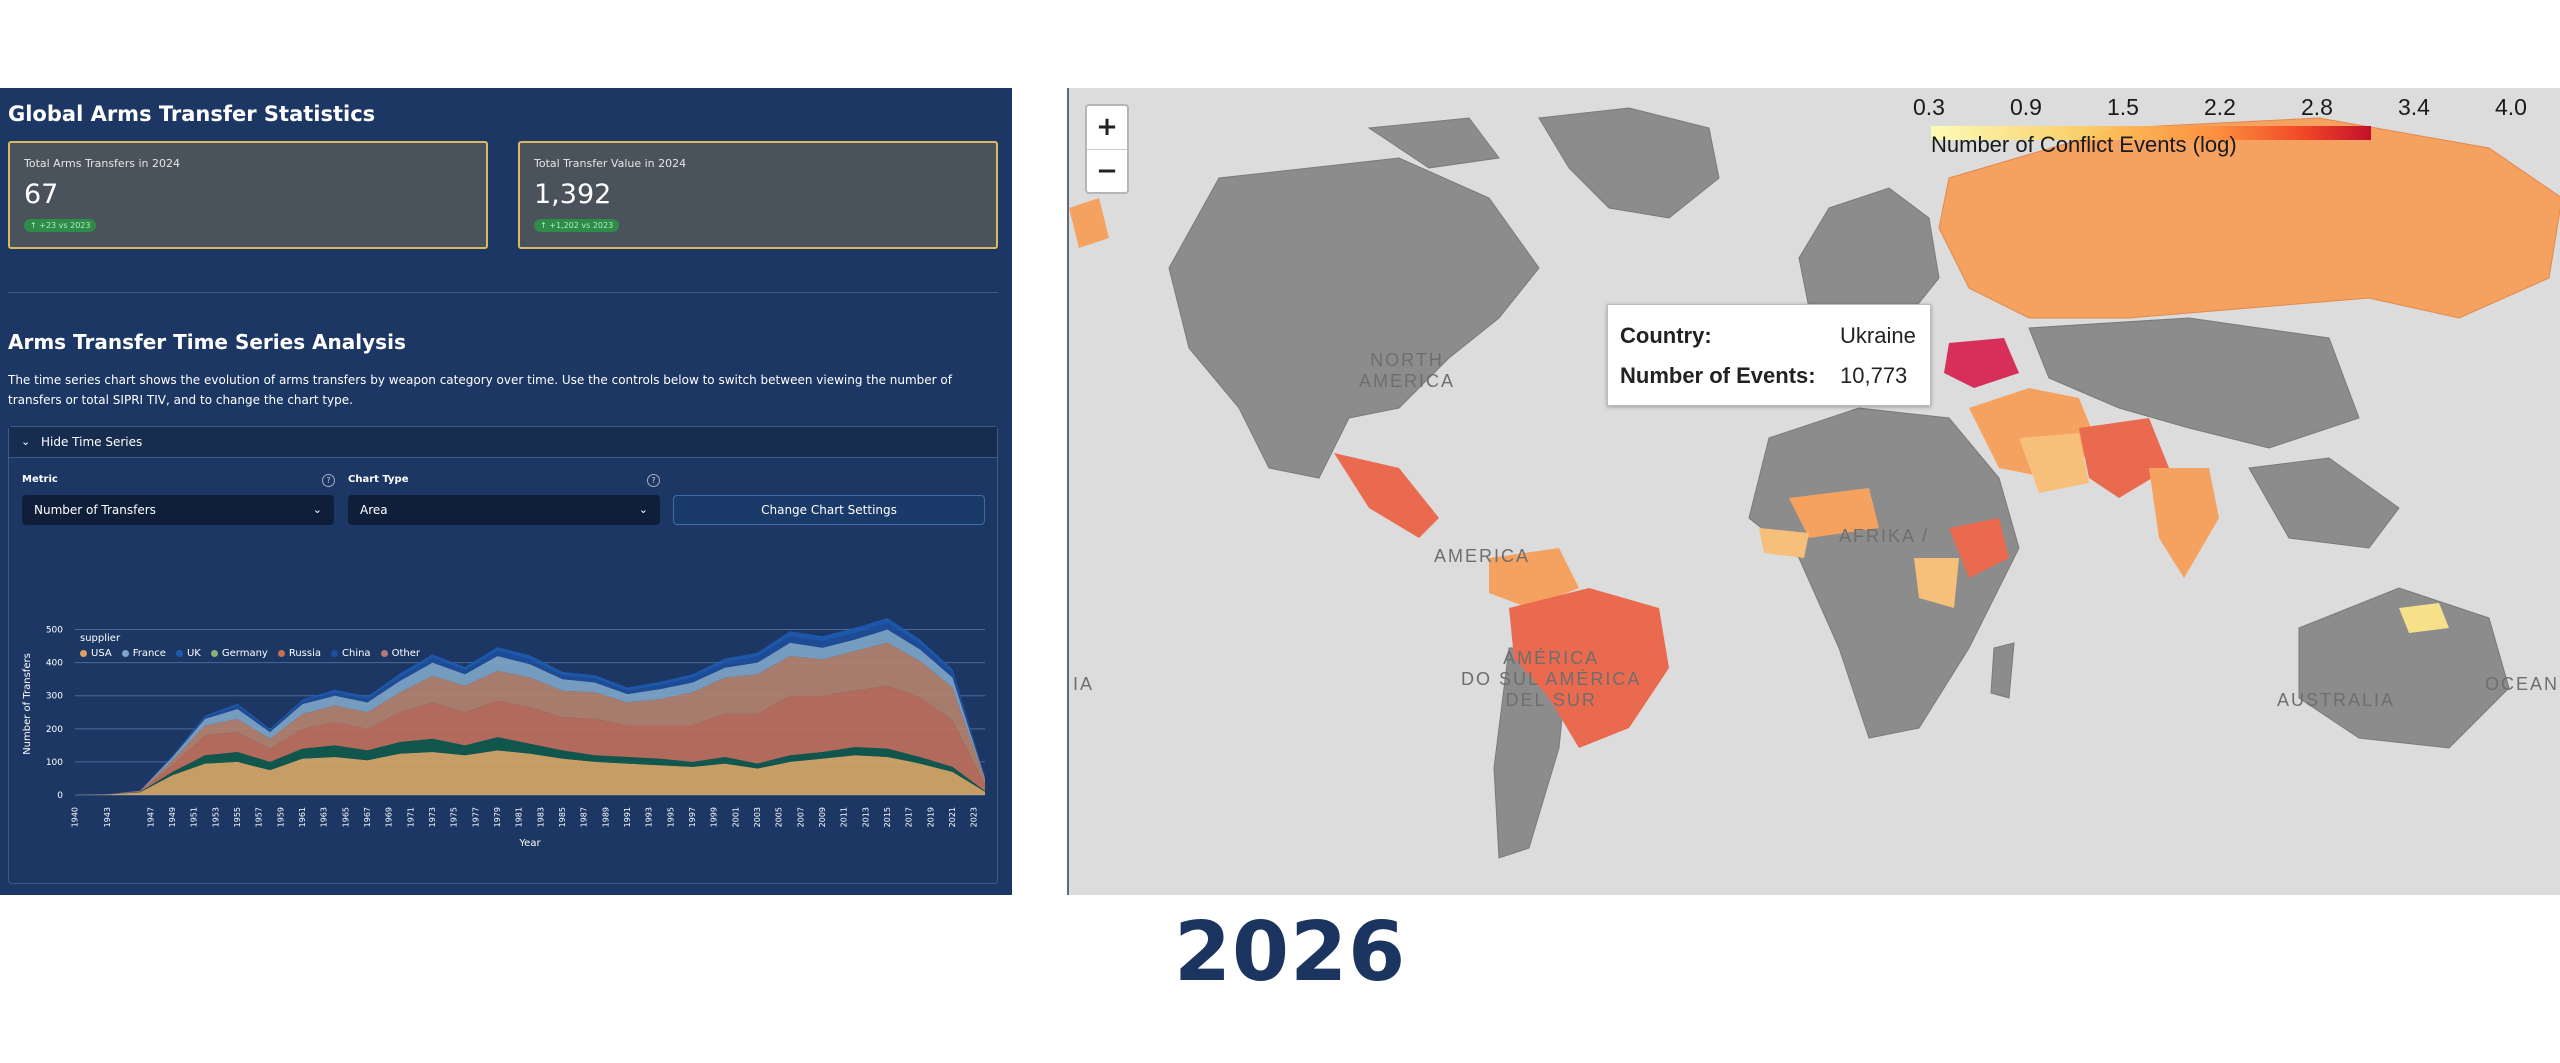 This screenshot has height=1063, width=2560. What do you see at coordinates (2151, 133) in the screenshot?
I see `colorbar` at bounding box center [2151, 133].